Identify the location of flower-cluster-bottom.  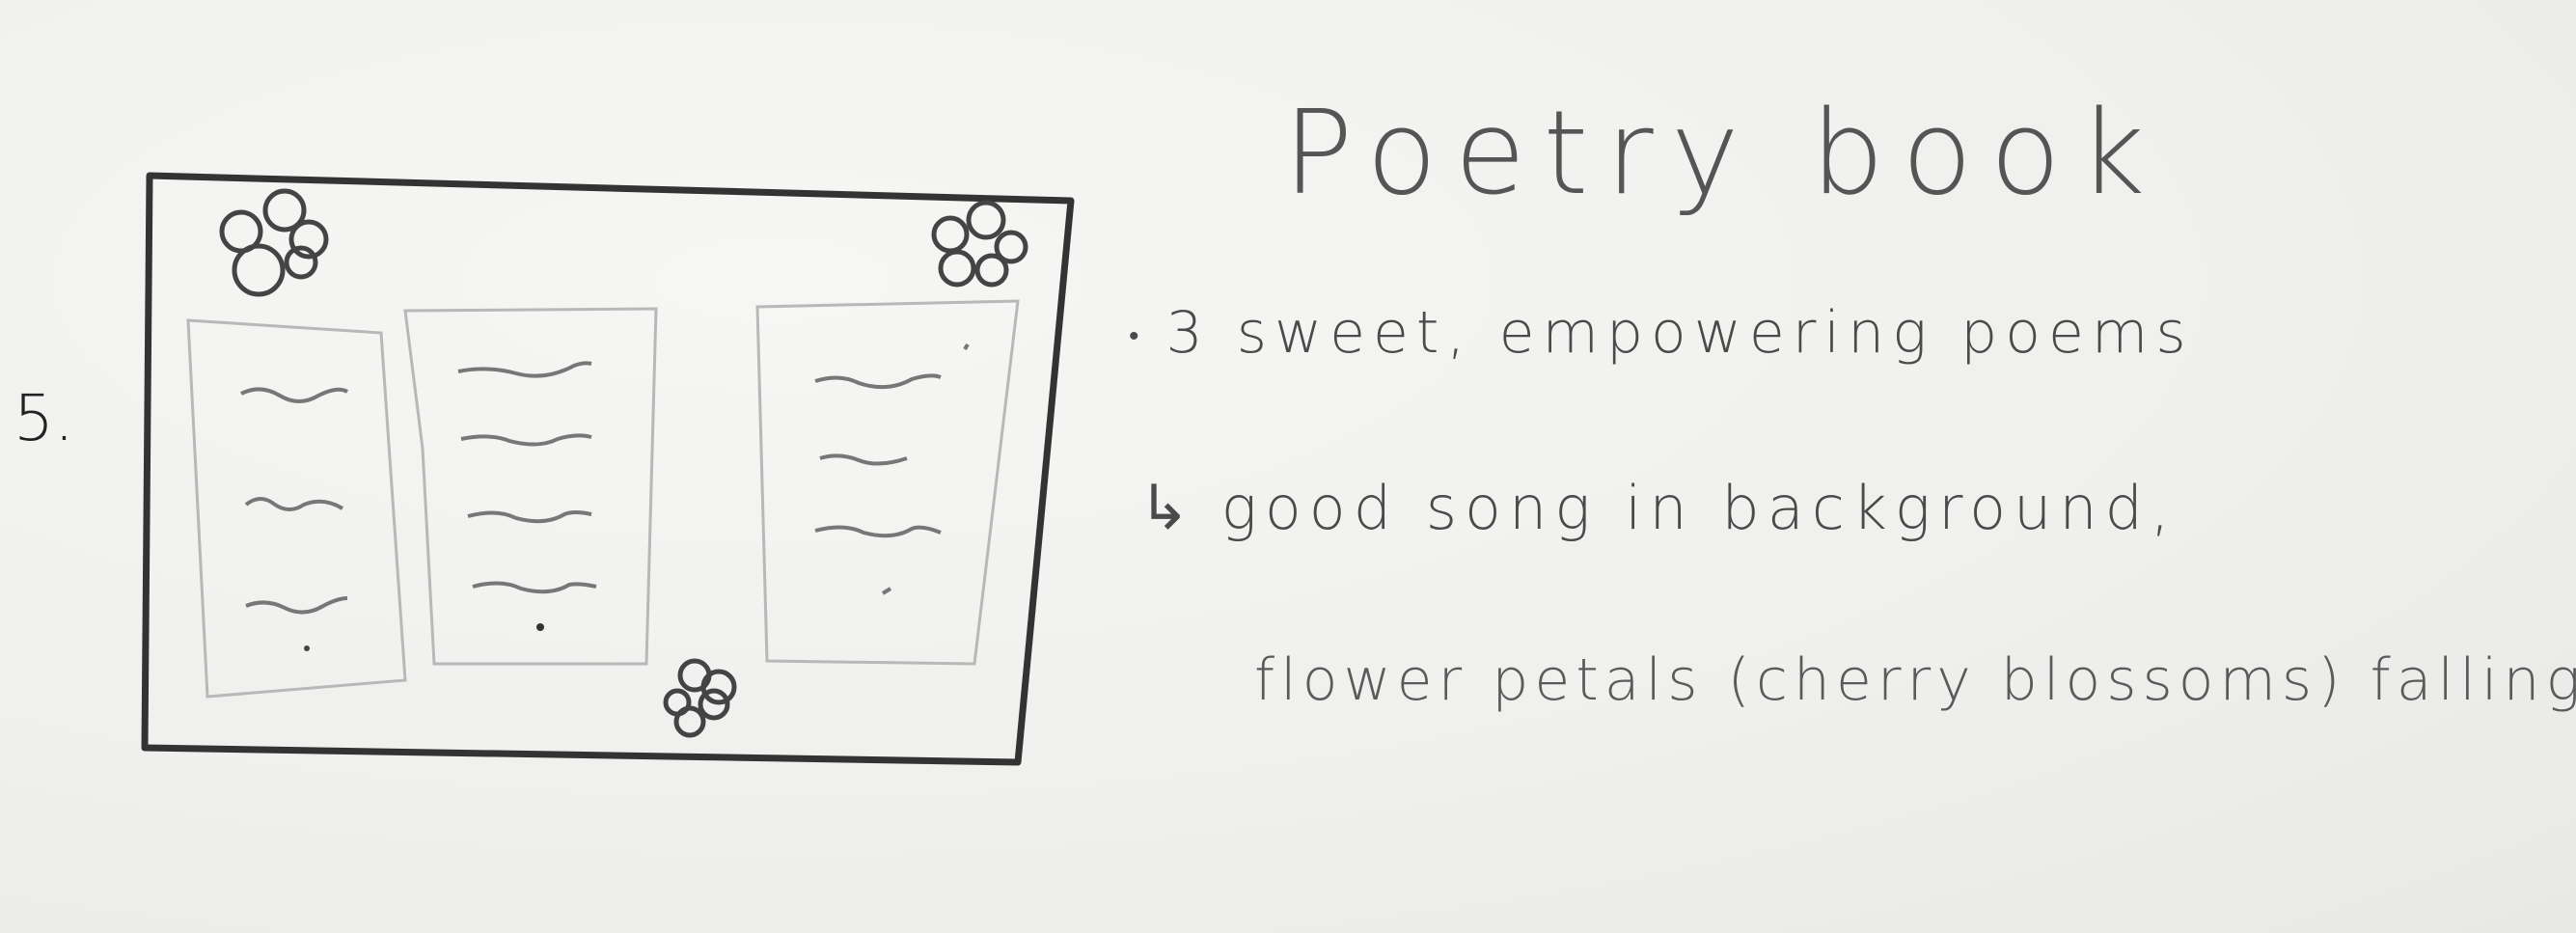
(700, 698).